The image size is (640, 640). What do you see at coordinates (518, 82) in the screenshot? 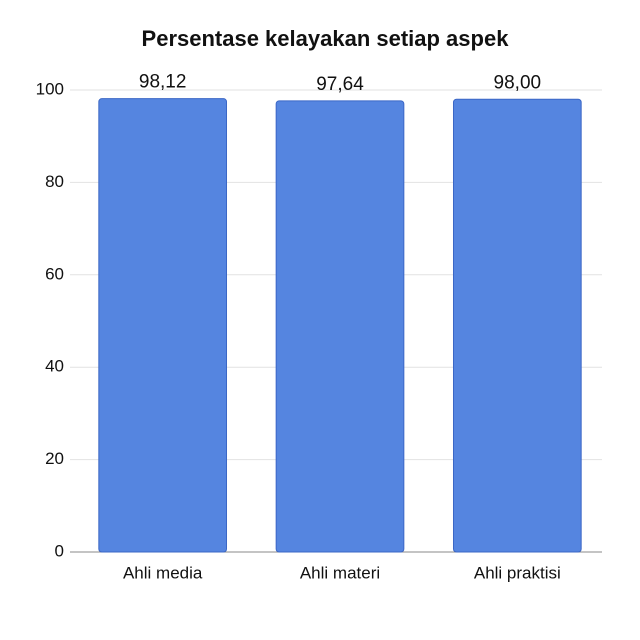
I see `value-label: 98,00` at bounding box center [518, 82].